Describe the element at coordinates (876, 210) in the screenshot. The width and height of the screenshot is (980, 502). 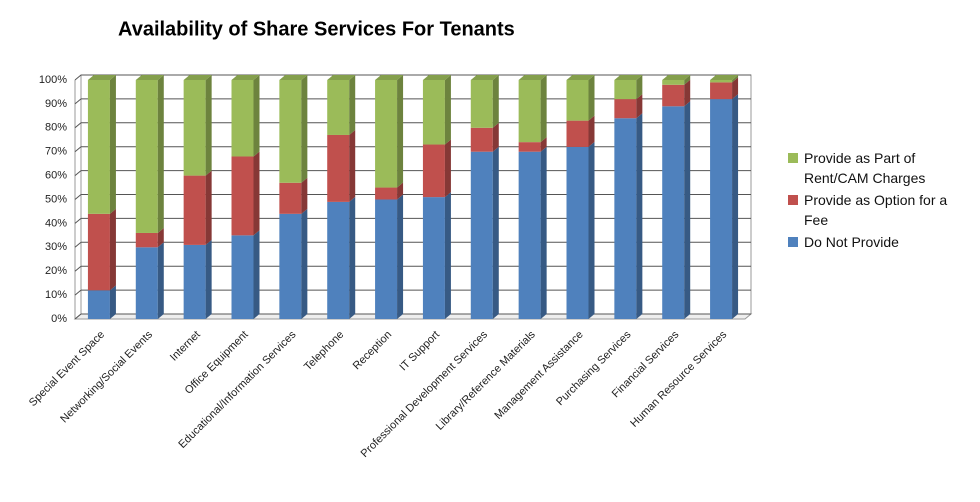
I see `legend-label: Provide as Option for a Fee` at that location.